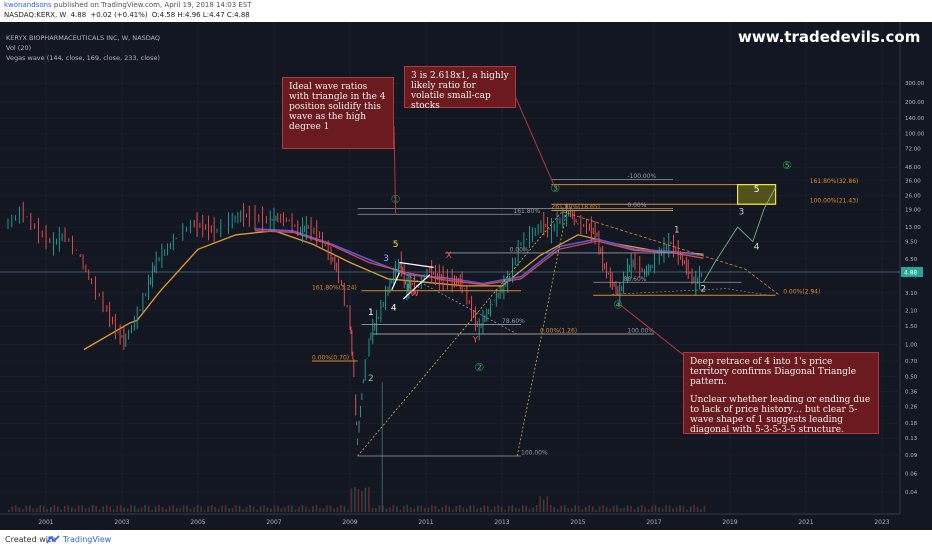 This screenshot has width=932, height=550. I want to click on price-tick-label: 9.50, so click(911, 242).